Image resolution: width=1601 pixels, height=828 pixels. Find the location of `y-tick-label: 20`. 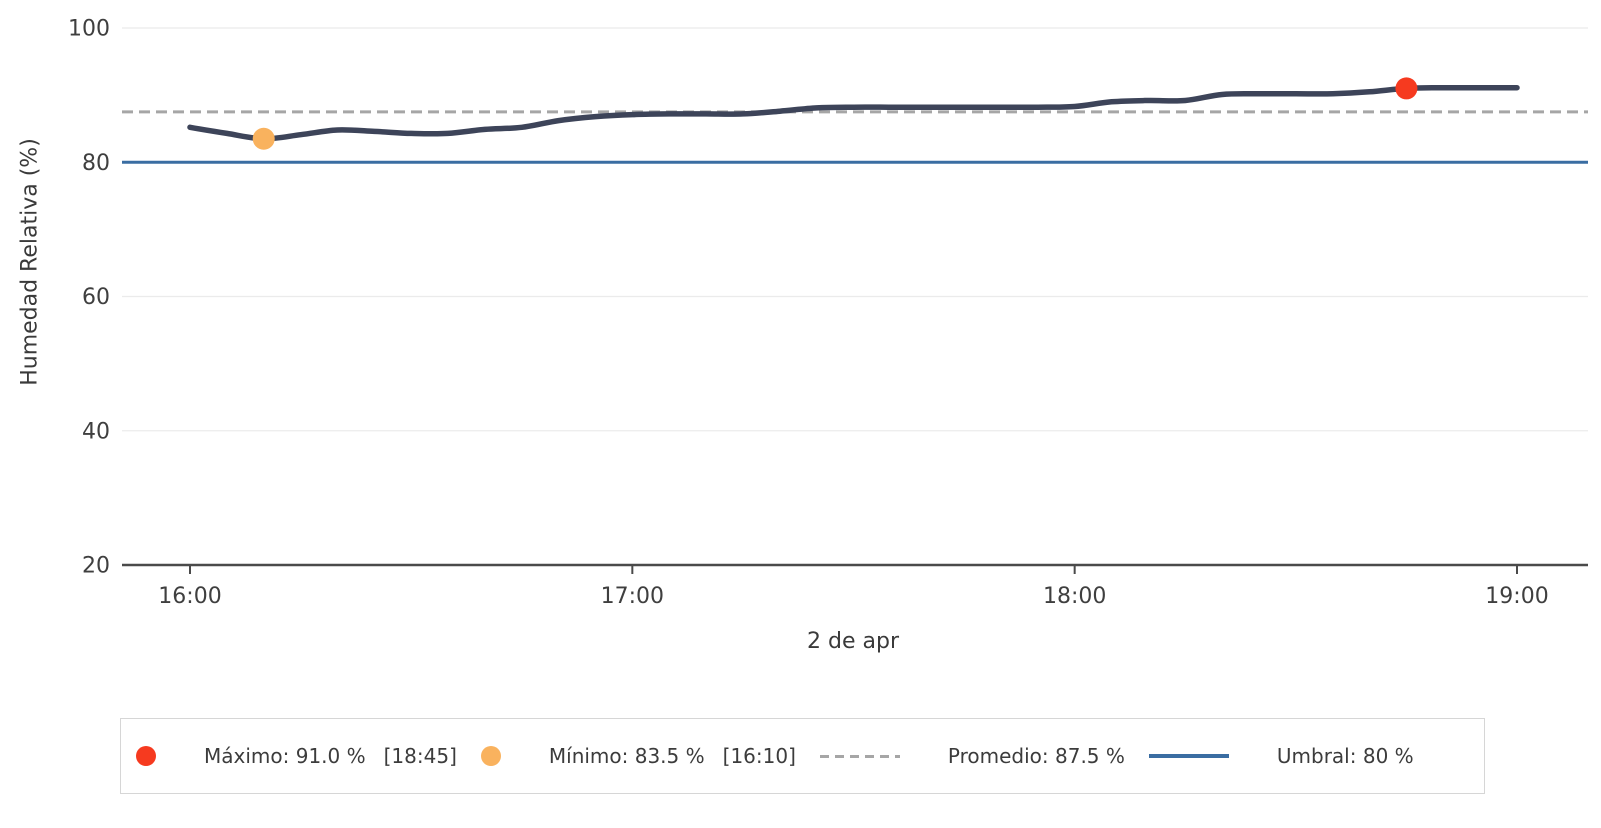

y-tick-label: 20 is located at coordinates (96, 566).